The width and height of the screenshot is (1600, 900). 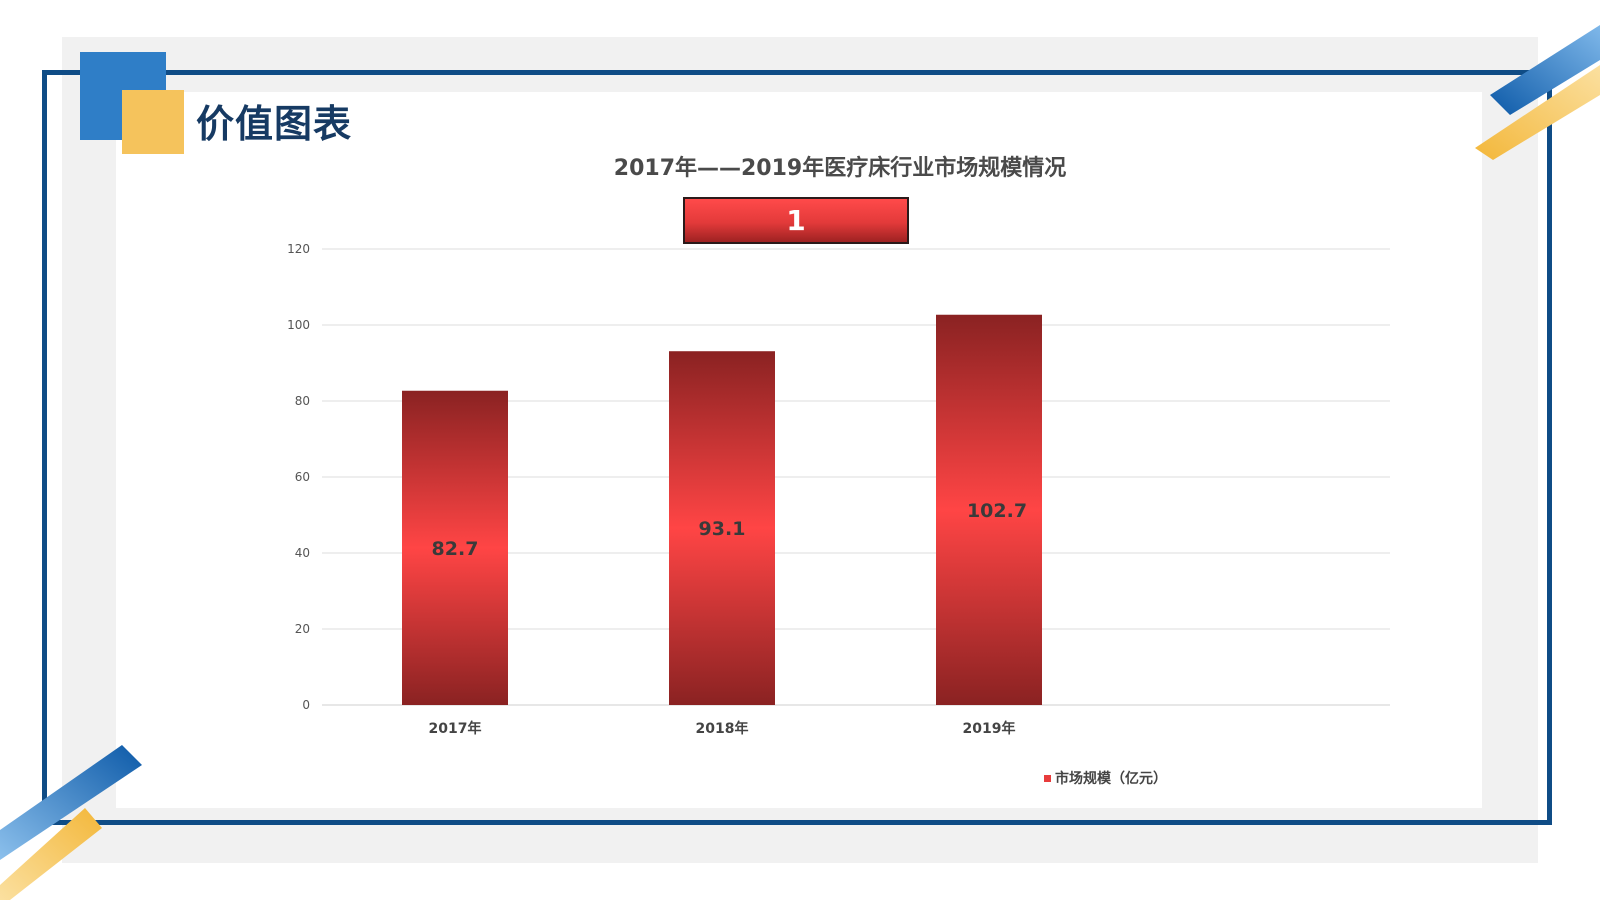 What do you see at coordinates (302, 401) in the screenshot?
I see `y-tick-label: 80` at bounding box center [302, 401].